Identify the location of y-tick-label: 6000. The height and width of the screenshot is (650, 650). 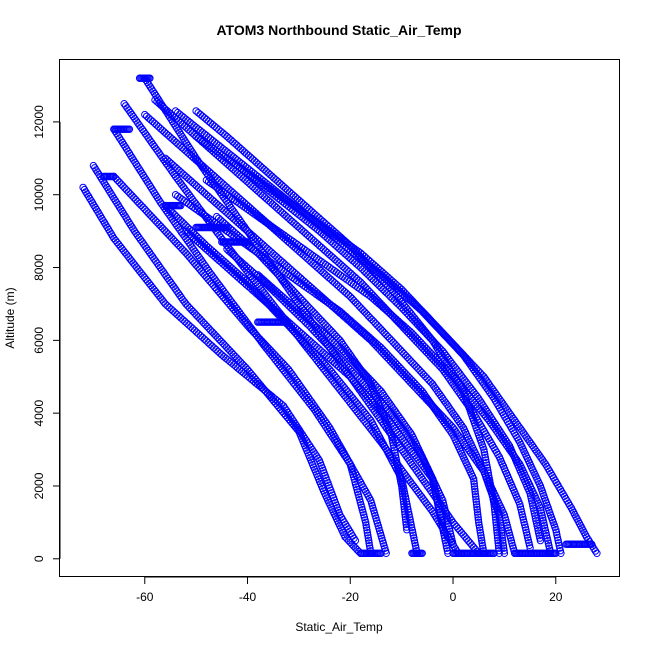
(39, 340).